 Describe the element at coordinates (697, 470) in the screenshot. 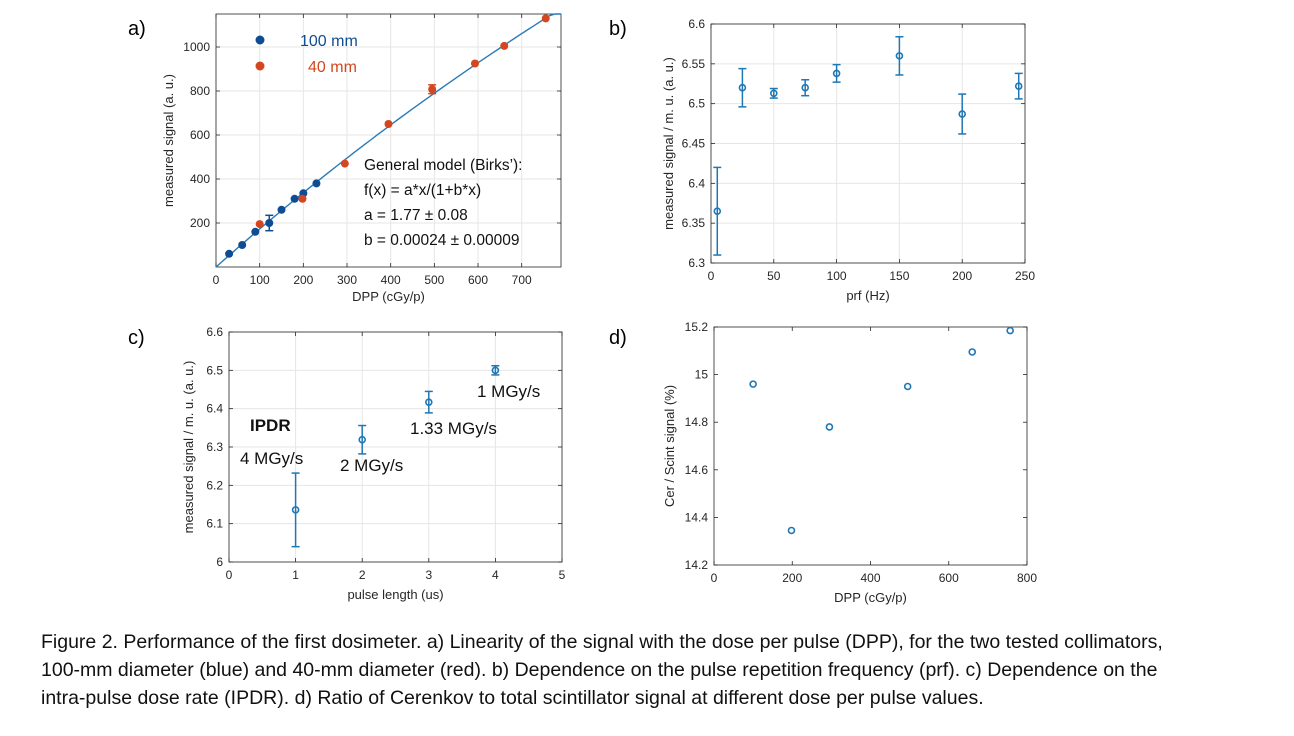

I see `y-tick-label: 14.6` at that location.